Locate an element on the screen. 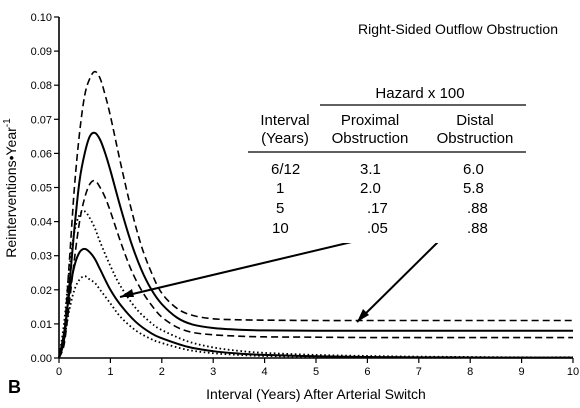 The width and height of the screenshot is (580, 408). x-ticks: 0 1 2 3 4 5 6 7 8 9 10 is located at coordinates (317, 368).